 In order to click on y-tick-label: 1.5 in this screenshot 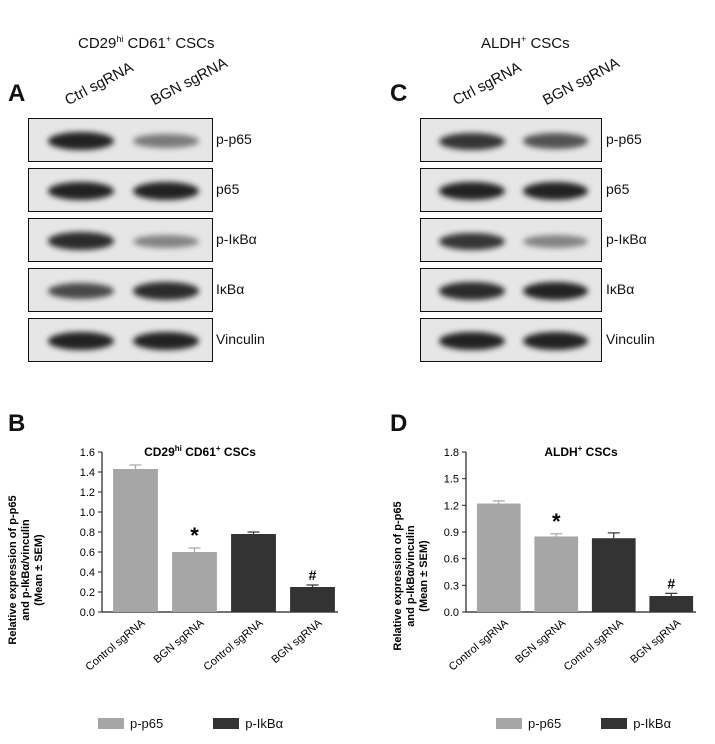, I will do `click(451, 480)`.